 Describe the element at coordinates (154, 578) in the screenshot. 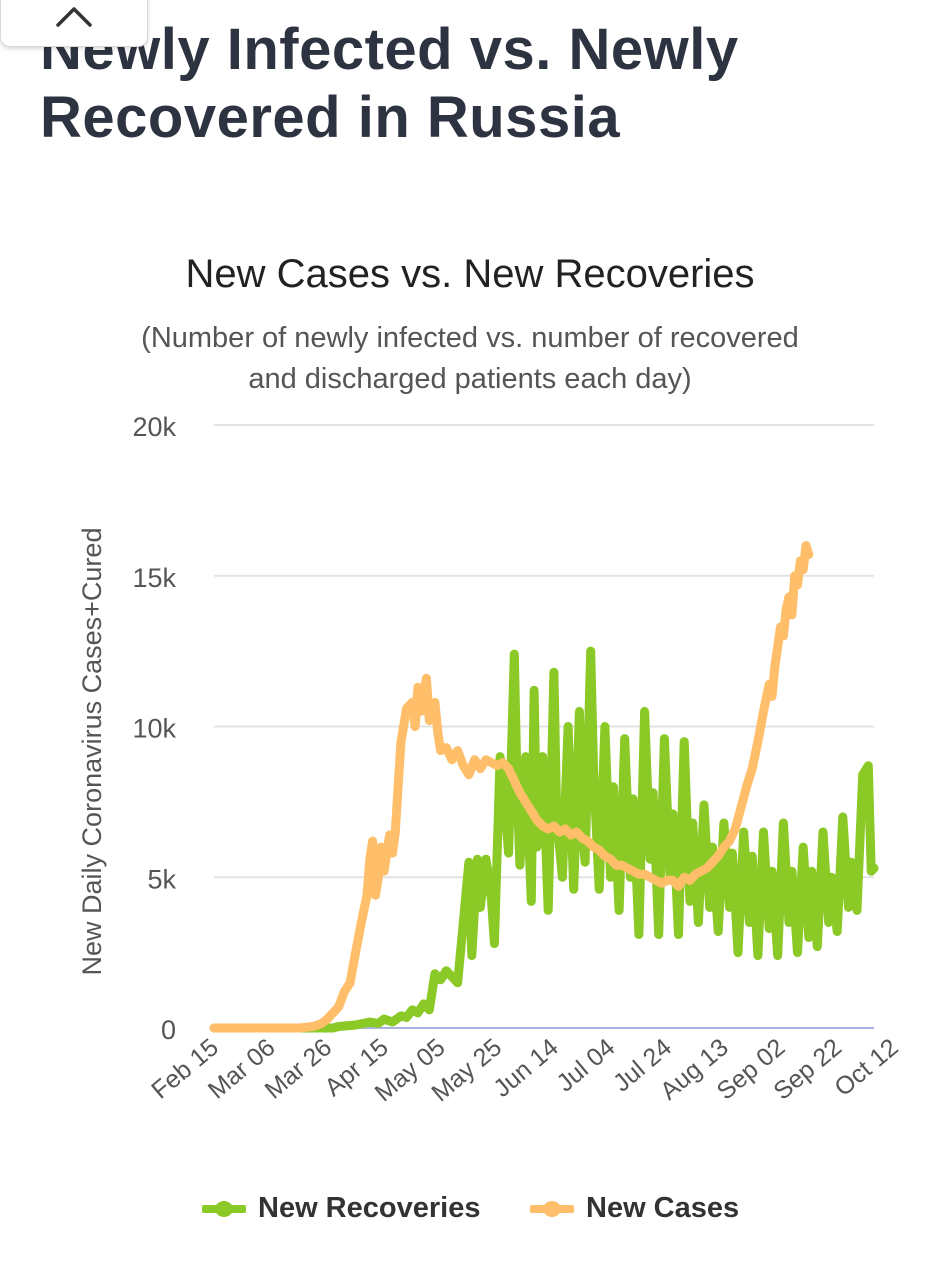

I see `y-tick-label: 15k` at that location.